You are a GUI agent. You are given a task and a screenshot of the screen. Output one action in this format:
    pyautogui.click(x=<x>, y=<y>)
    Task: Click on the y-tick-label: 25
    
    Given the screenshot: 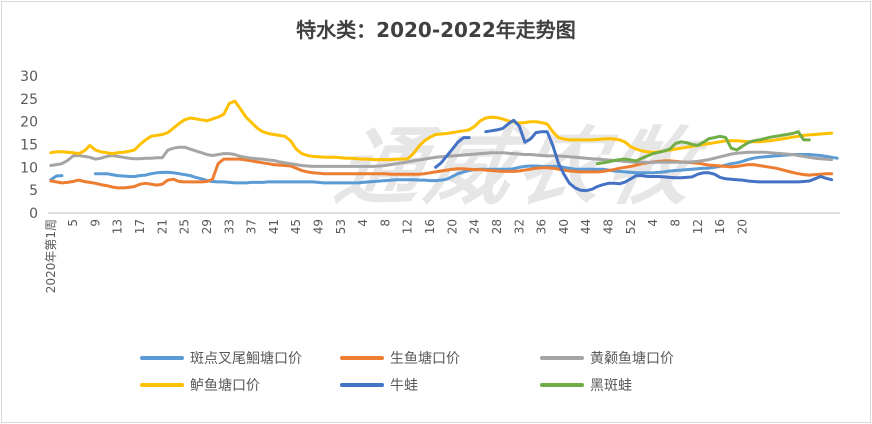 What is the action you would take?
    pyautogui.click(x=29, y=100)
    